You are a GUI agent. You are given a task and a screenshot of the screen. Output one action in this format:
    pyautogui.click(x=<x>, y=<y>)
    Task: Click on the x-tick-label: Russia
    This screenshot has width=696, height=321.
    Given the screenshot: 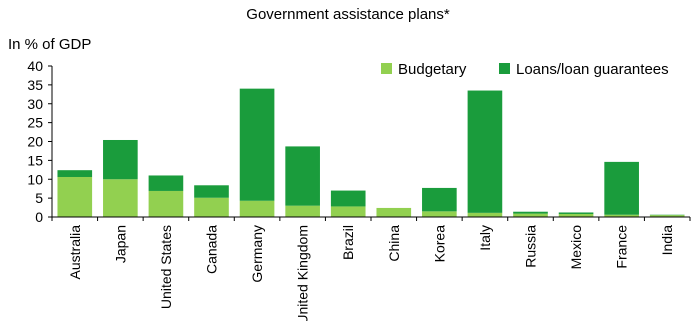 What is the action you would take?
    pyautogui.click(x=531, y=246)
    